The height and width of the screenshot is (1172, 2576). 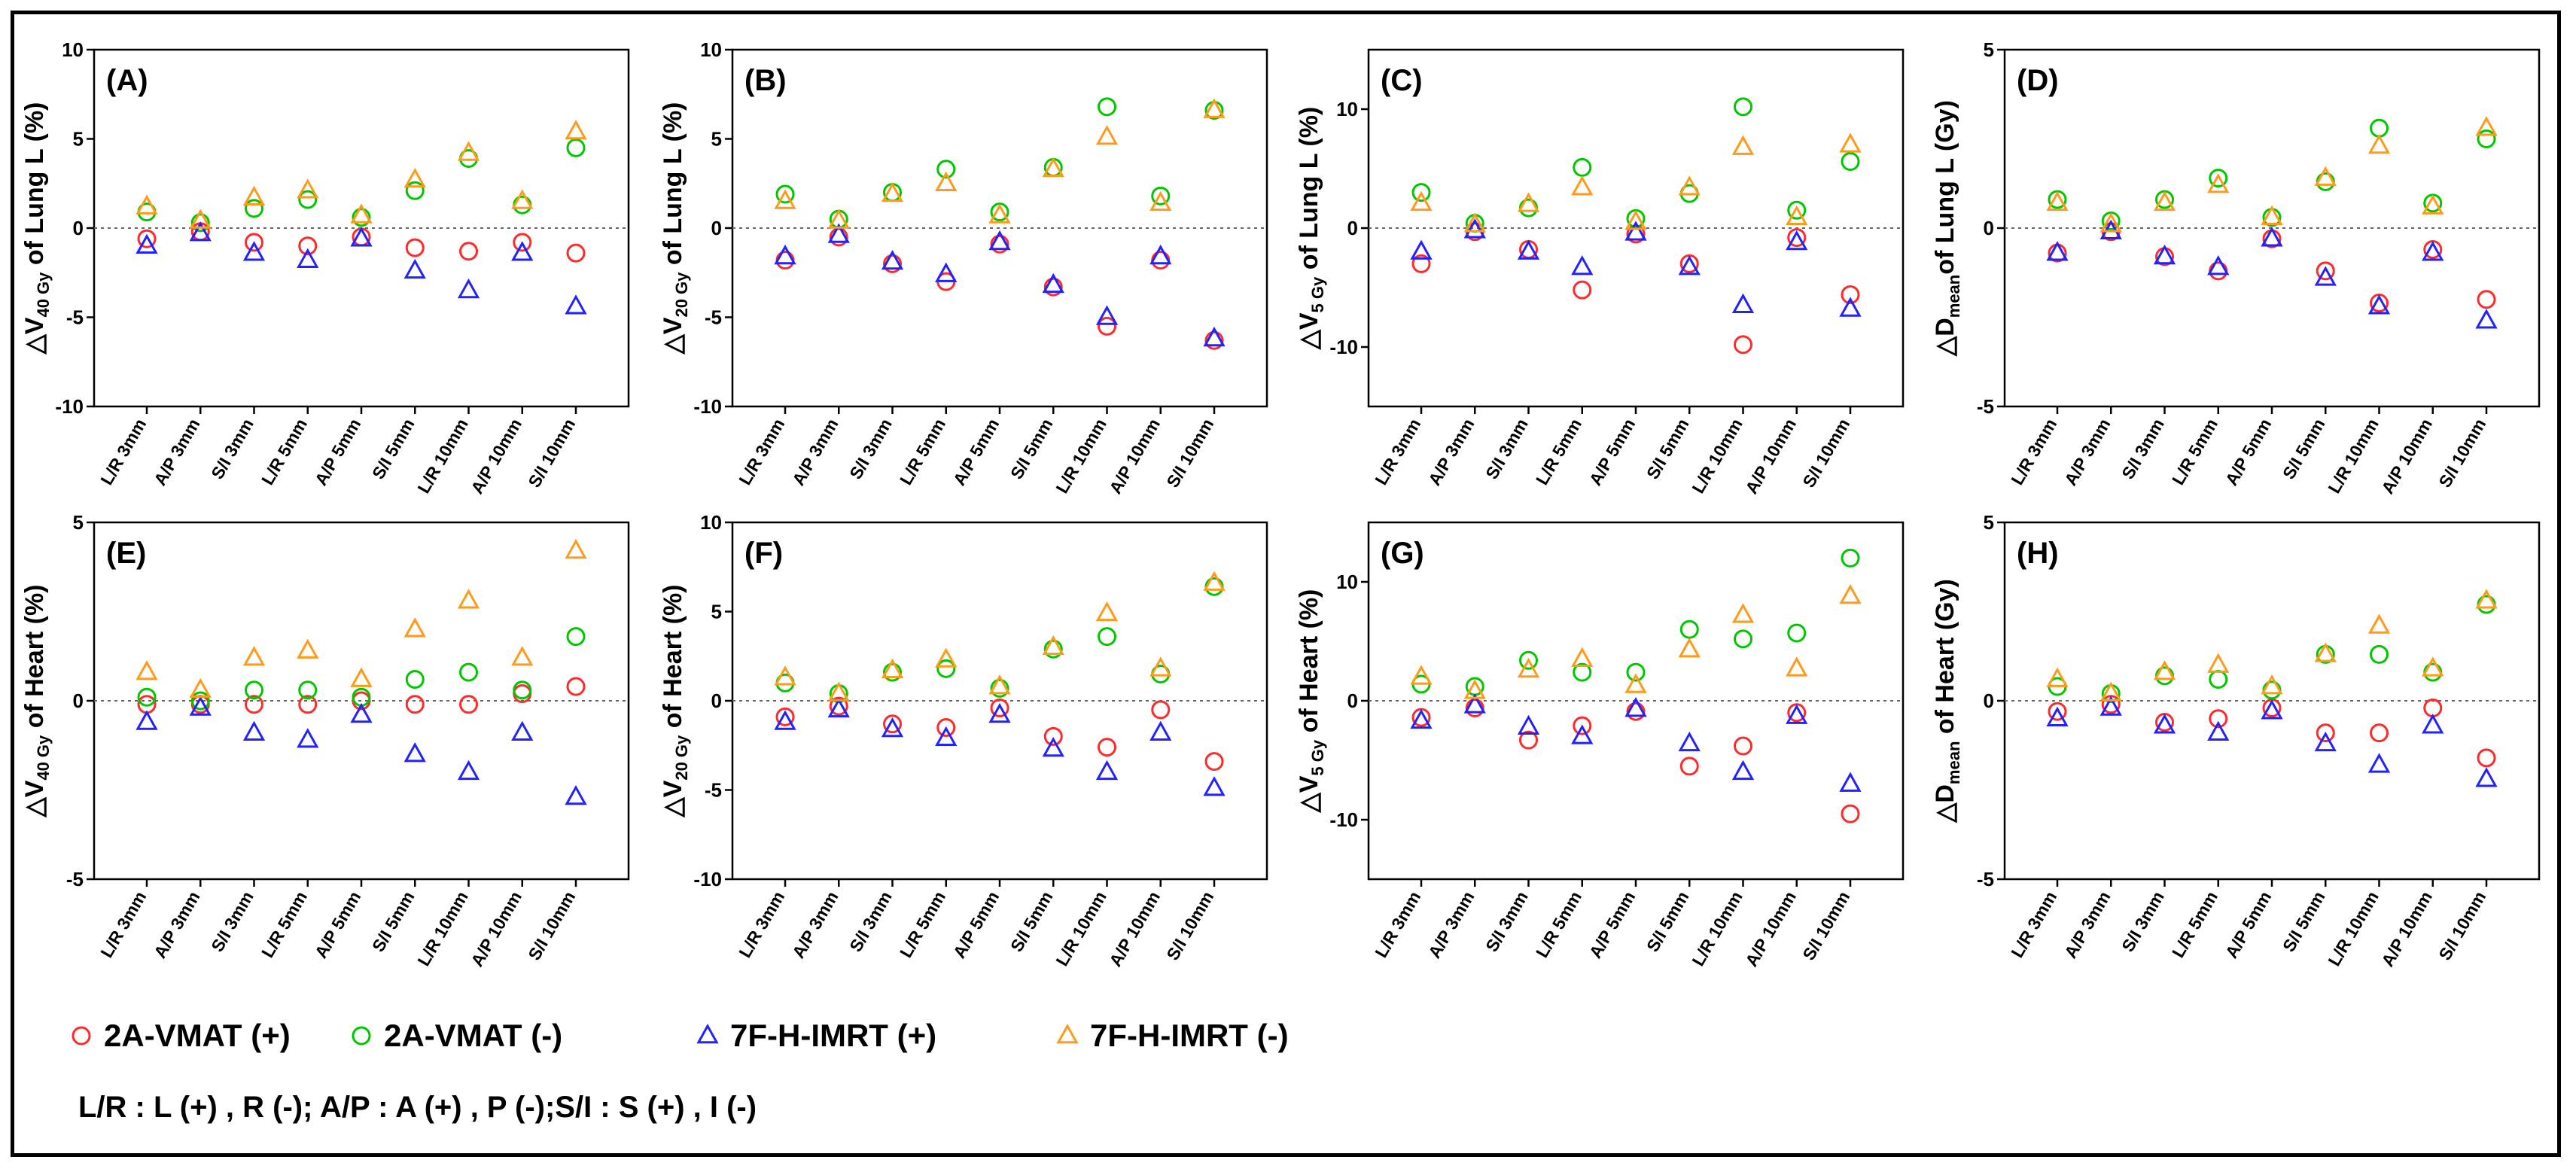 I want to click on legend-item: 7F-H-IMRT (-), so click(x=1172, y=1035).